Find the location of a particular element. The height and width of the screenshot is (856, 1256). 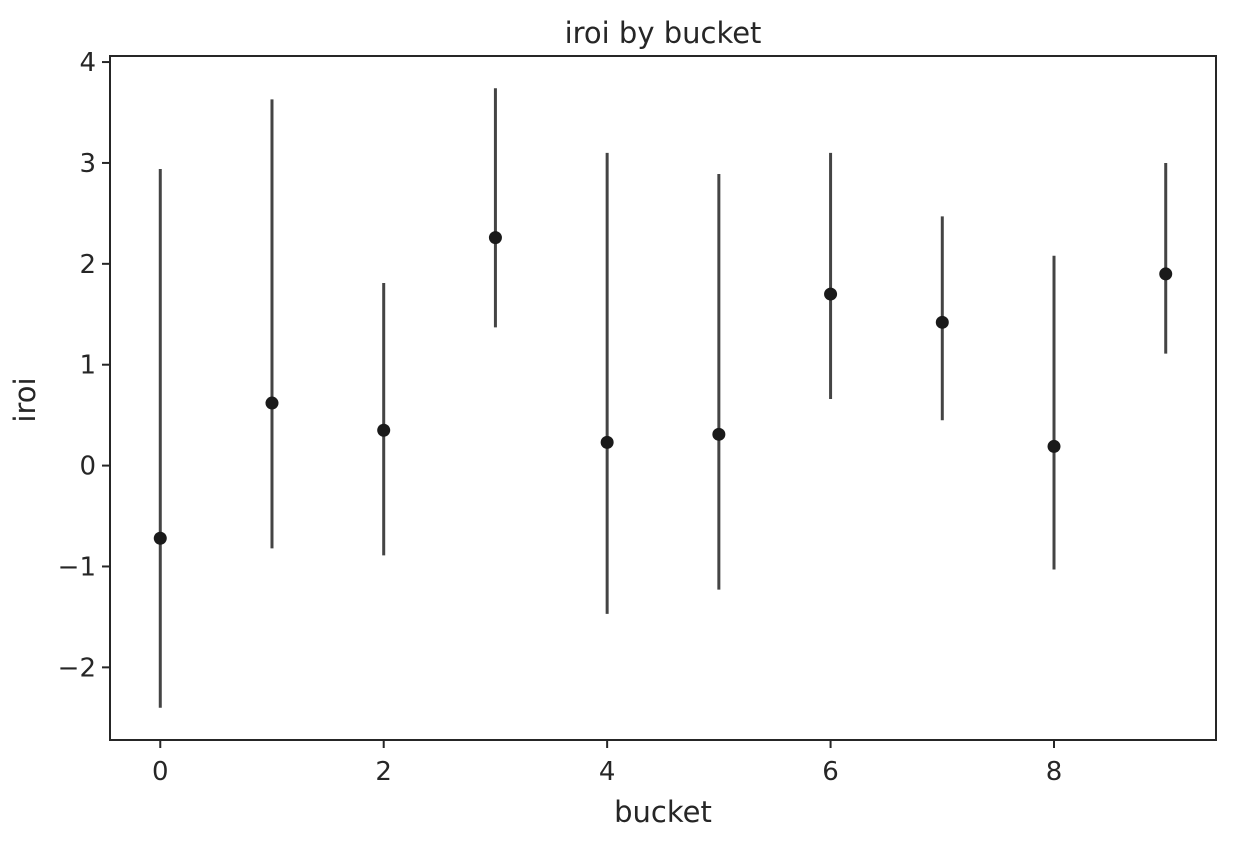

y-axis-label: iroi is located at coordinates (25, 399).